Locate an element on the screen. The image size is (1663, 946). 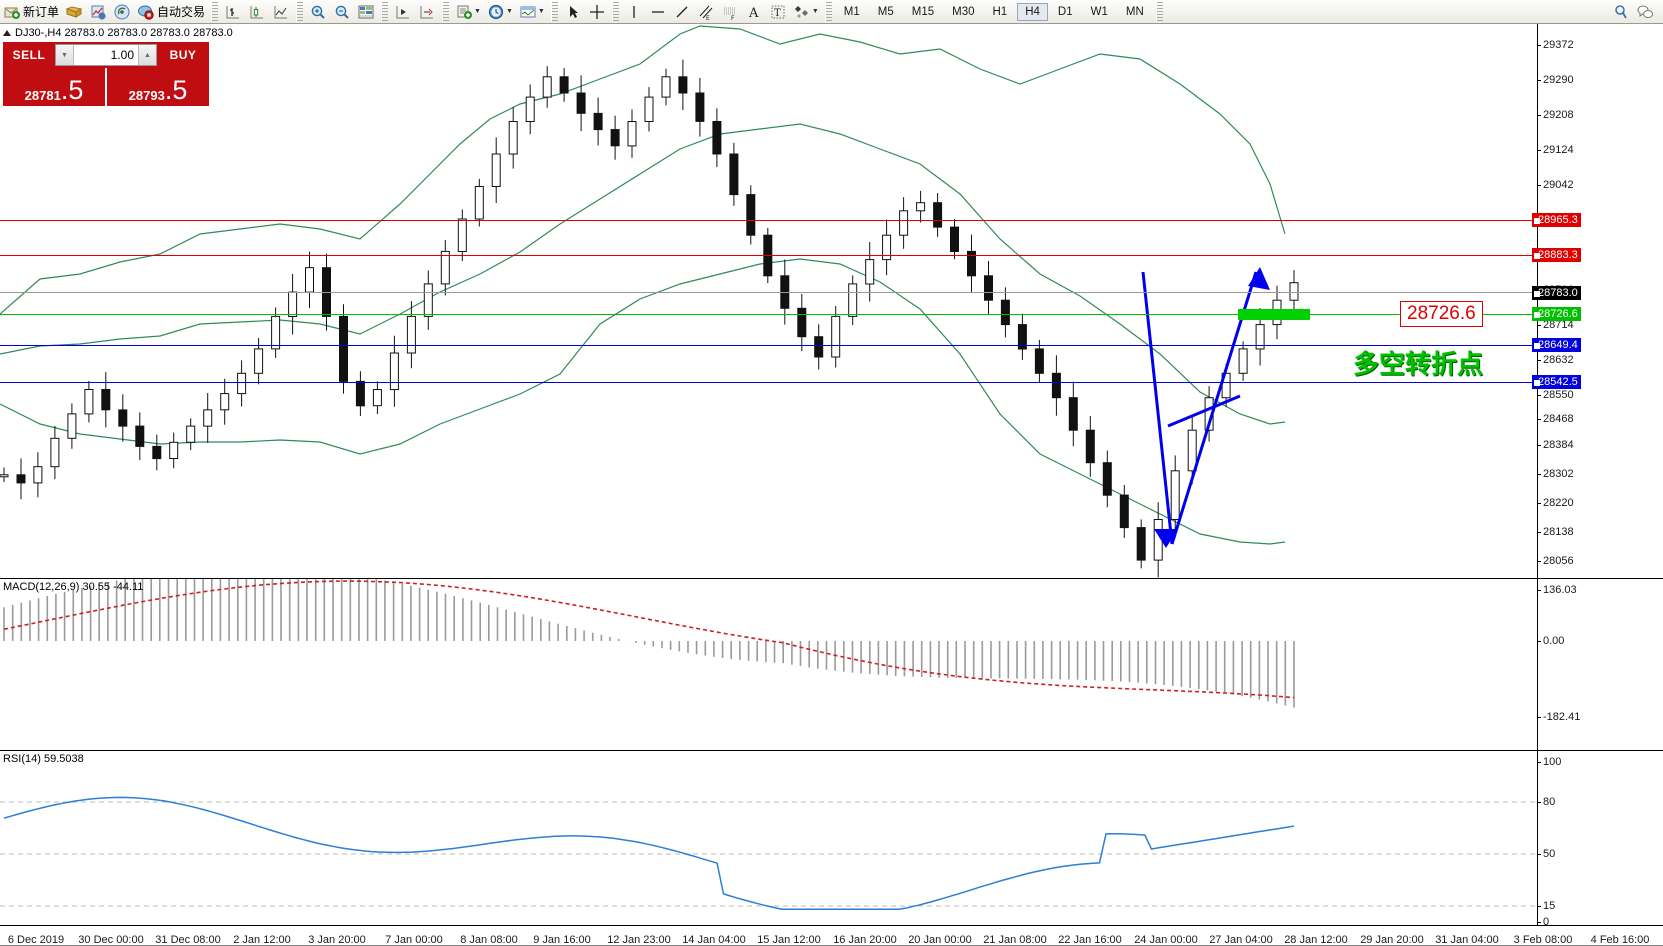
vertical-line-button is located at coordinates (634, 12).